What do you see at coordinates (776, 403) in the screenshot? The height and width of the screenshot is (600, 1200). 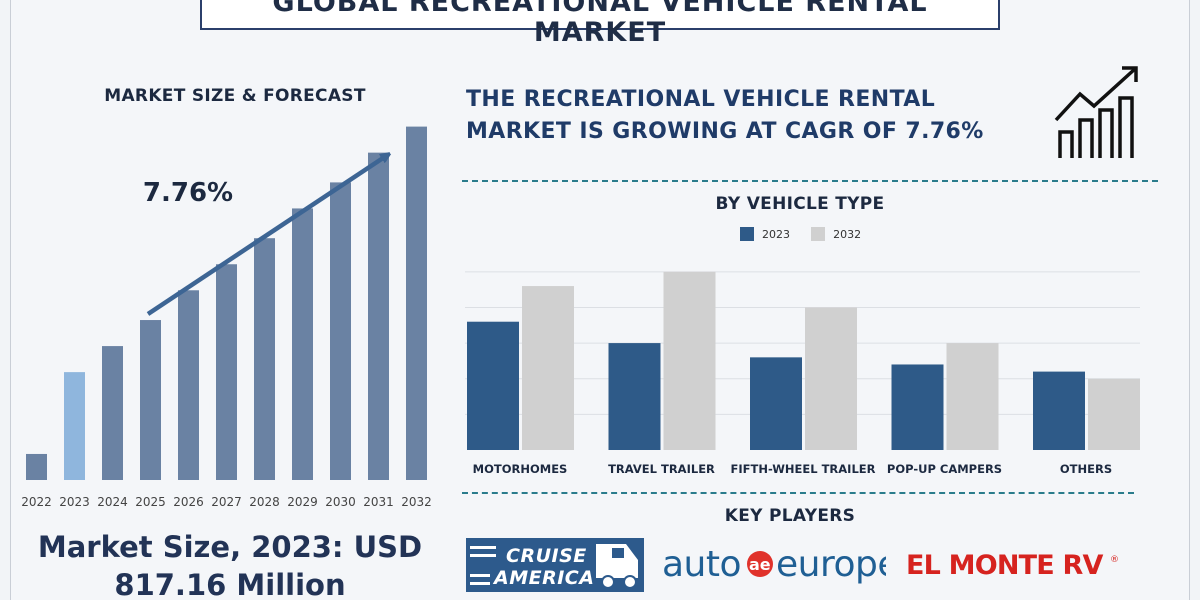 I see `vehicle-bar-2023-fifth-wheel-trailer` at bounding box center [776, 403].